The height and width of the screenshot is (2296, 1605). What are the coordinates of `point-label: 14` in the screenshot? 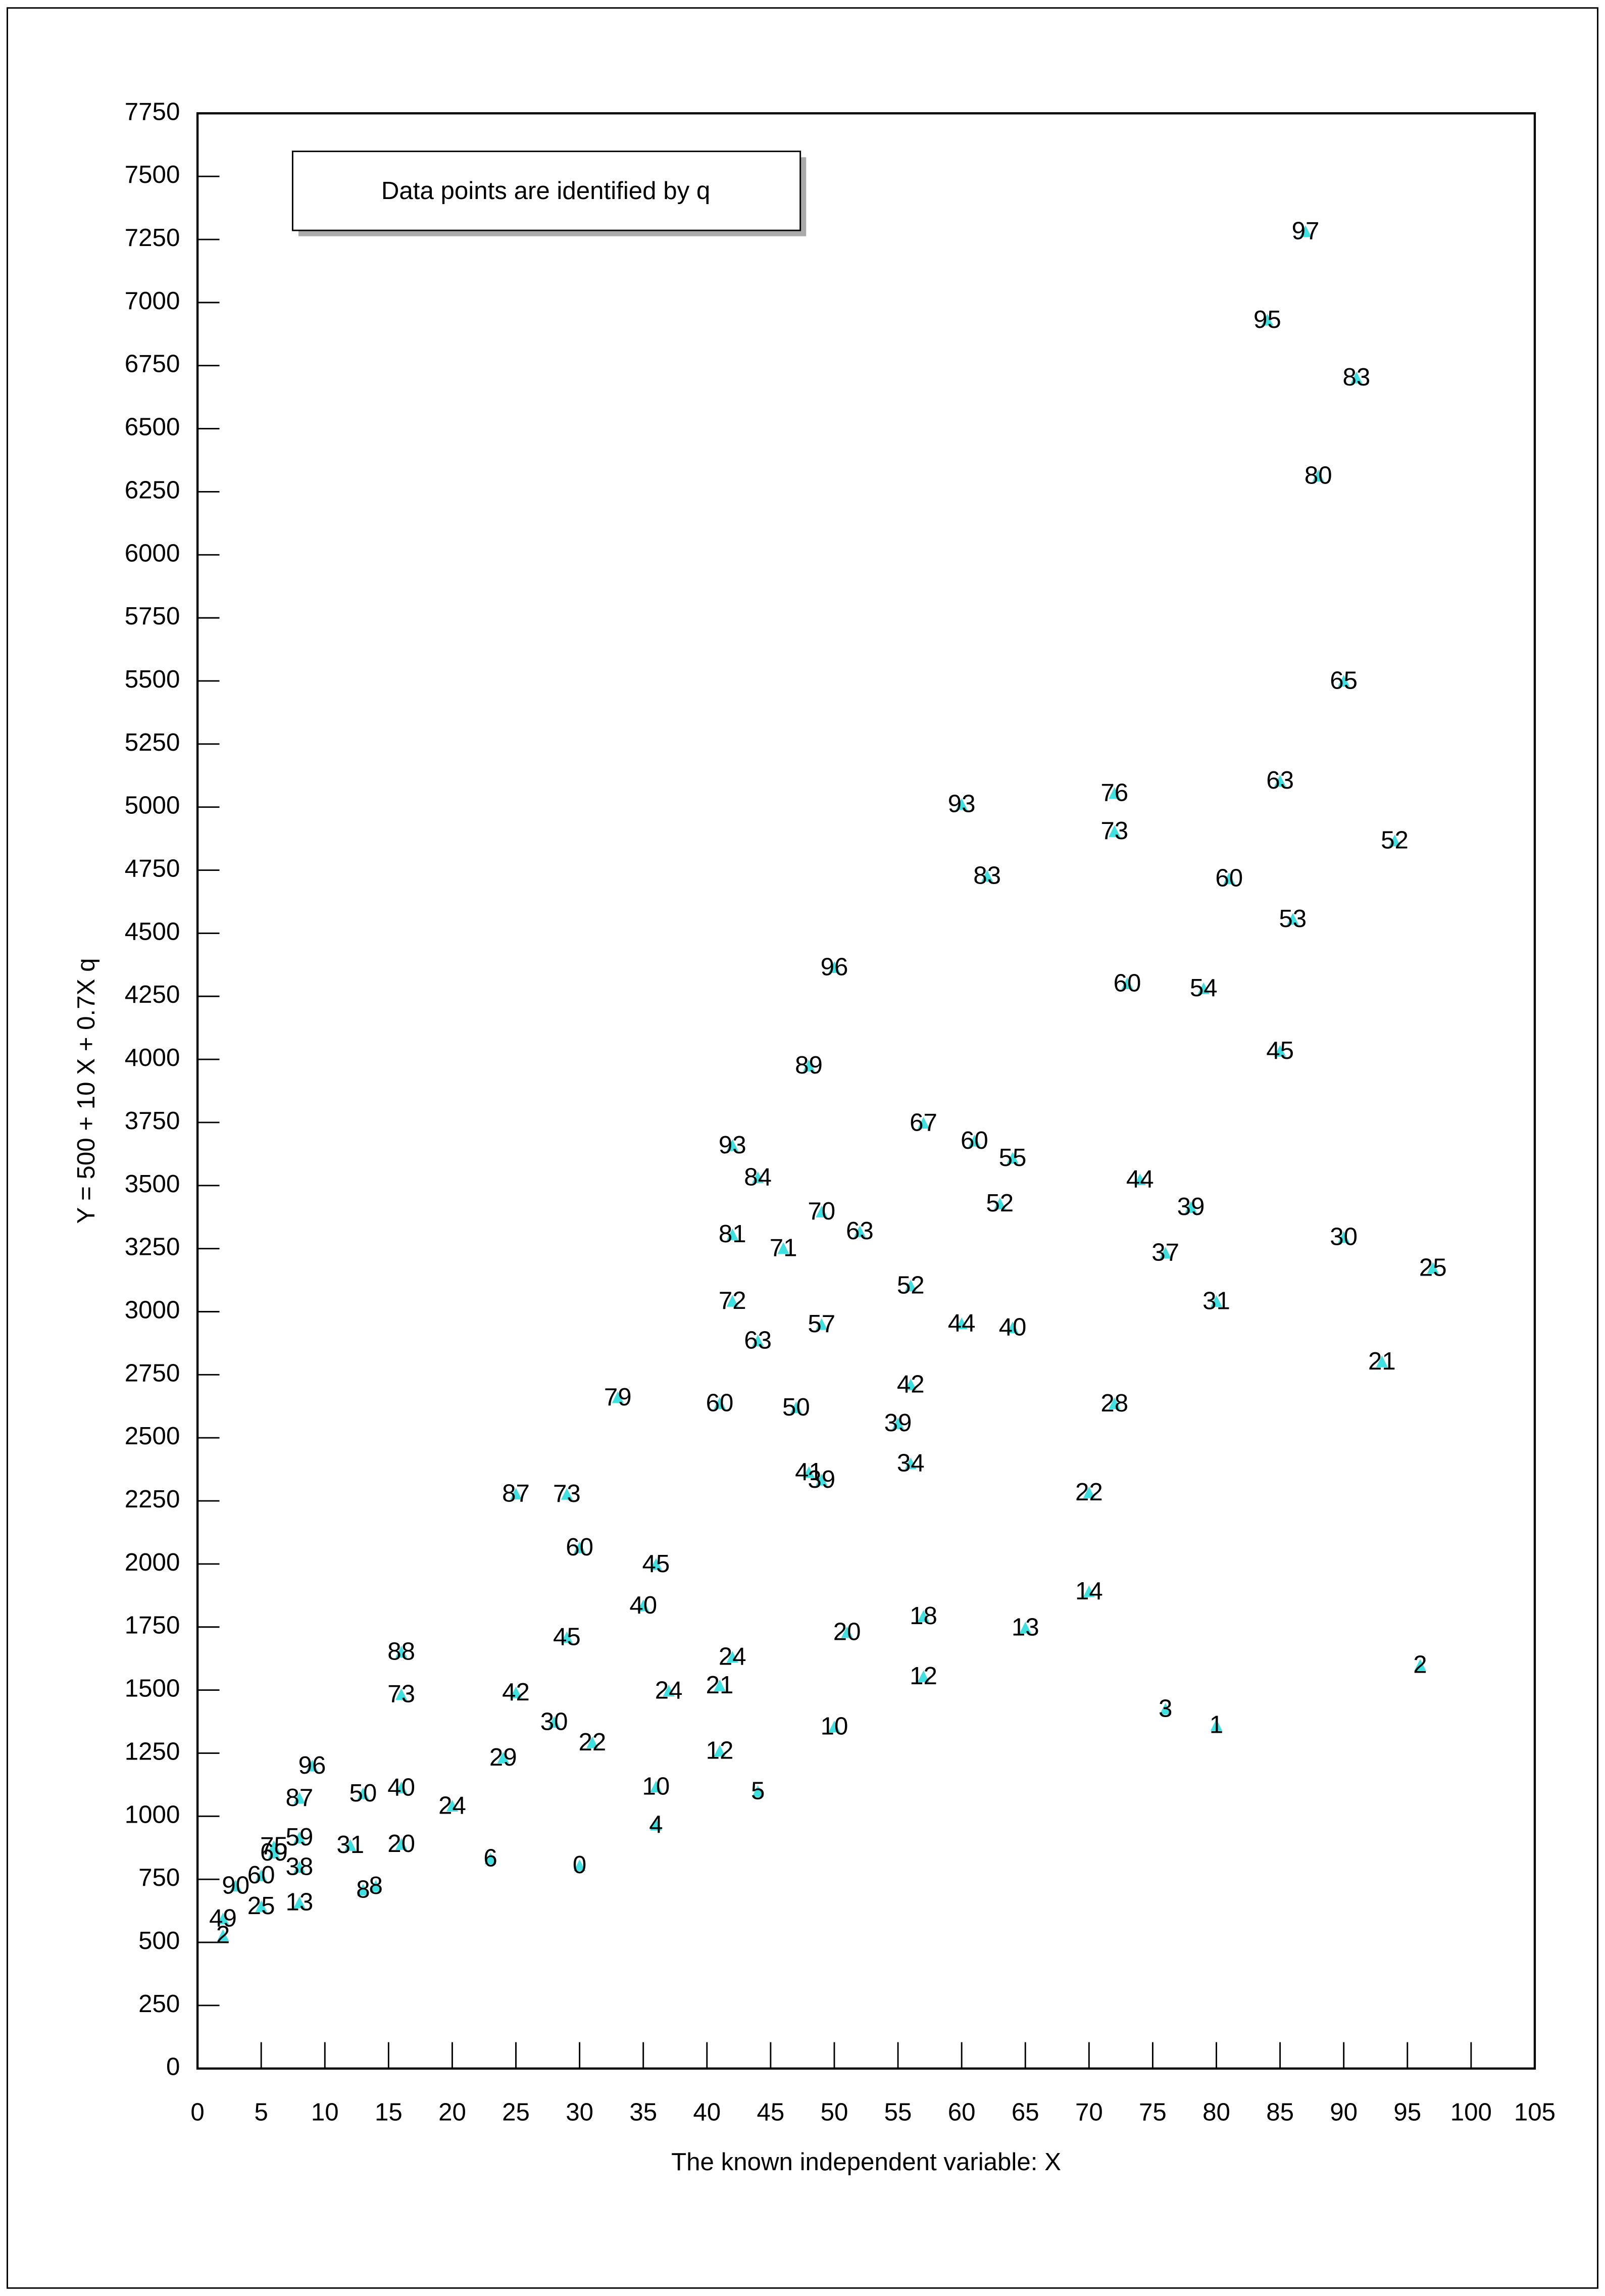 It's located at (1089, 1591).